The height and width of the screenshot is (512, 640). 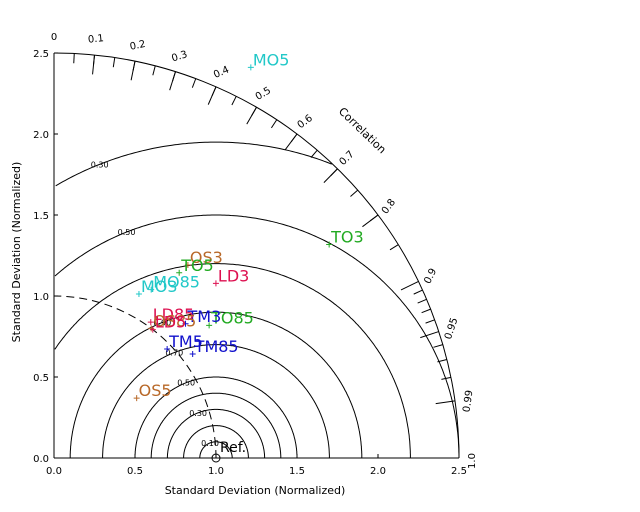 I want to click on point-label-mo3: MO3, so click(x=159, y=286).